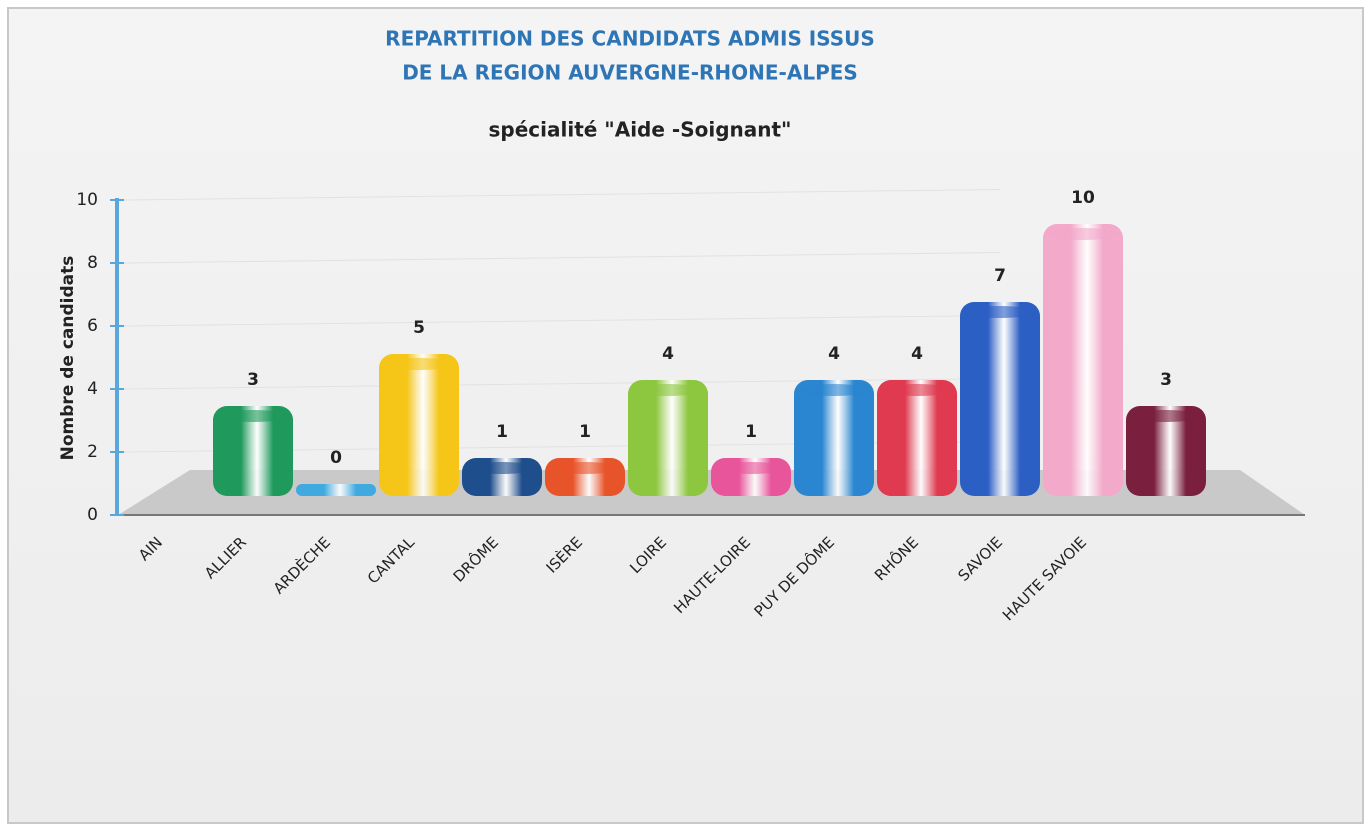  What do you see at coordinates (630, 39) in the screenshot?
I see `chart-title: REPARTITION DES CANDIDATS ADMIS ISSUS` at bounding box center [630, 39].